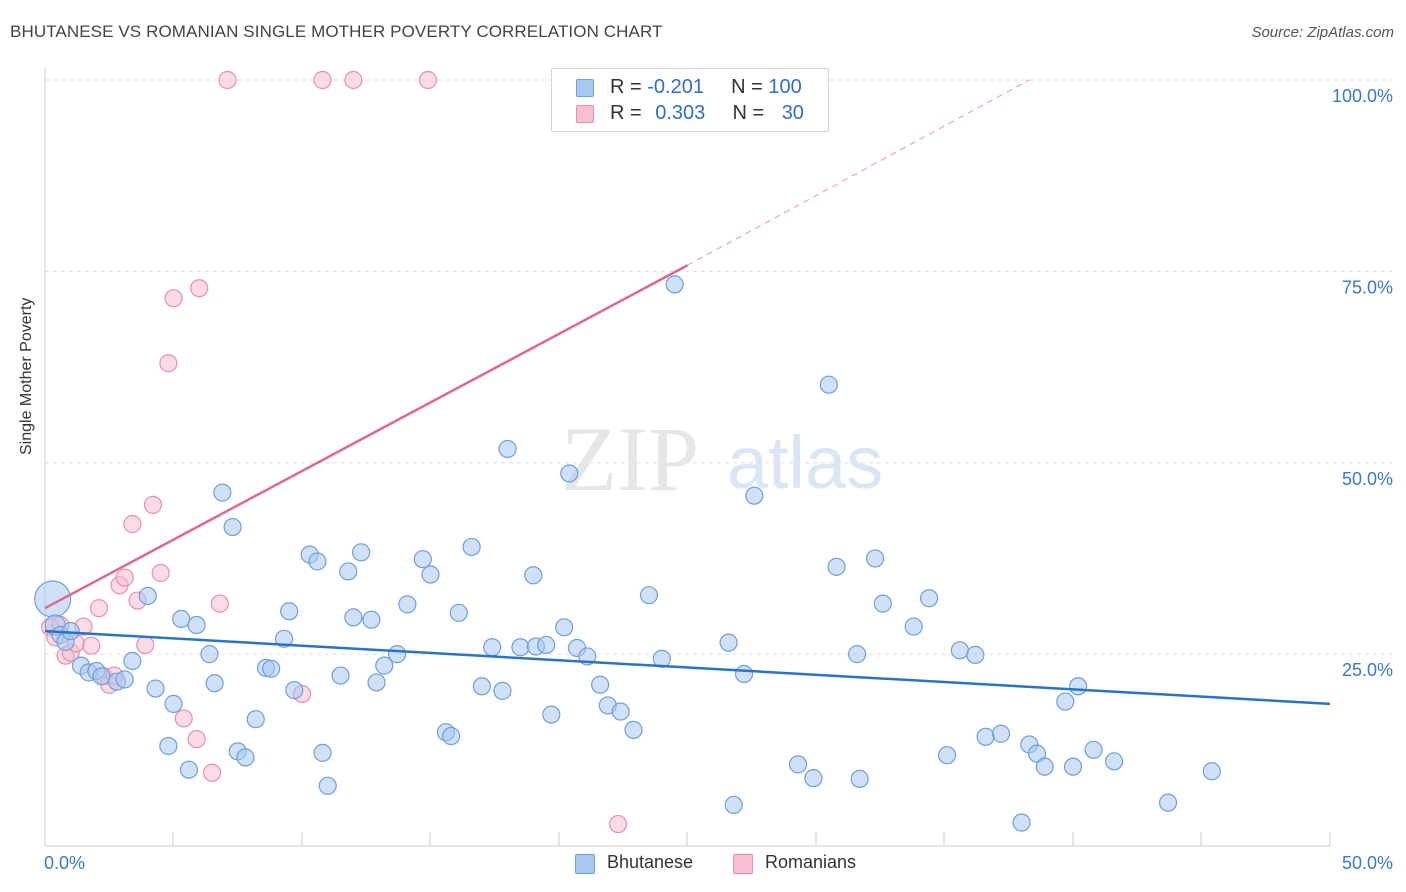 The image size is (1406, 892). Describe the element at coordinates (1362, 96) in the screenshot. I see `y-tick-label: 100.0%` at that location.